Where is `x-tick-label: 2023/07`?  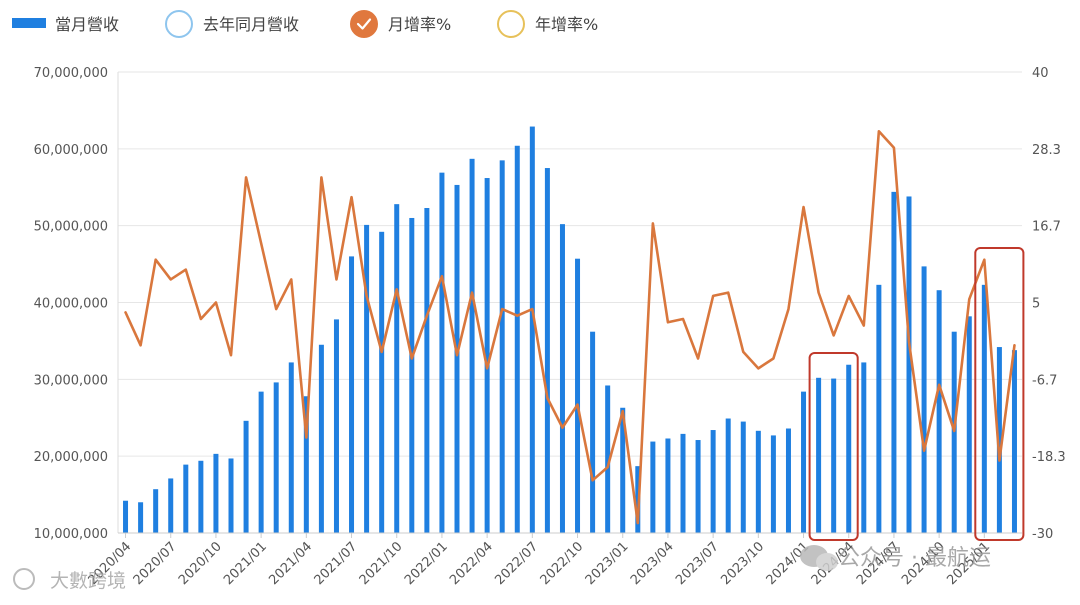
x-tick-label: 2023/07 is located at coordinates (697, 563).